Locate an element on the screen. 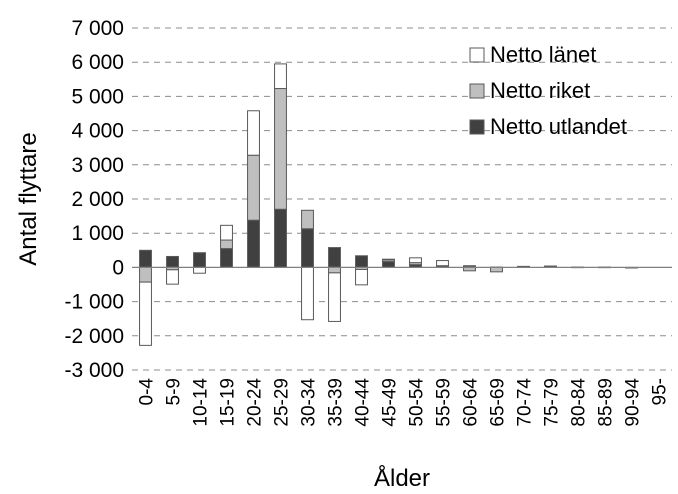 The width and height of the screenshot is (678, 494). y-tick-label: 1 000 is located at coordinates (97, 233).